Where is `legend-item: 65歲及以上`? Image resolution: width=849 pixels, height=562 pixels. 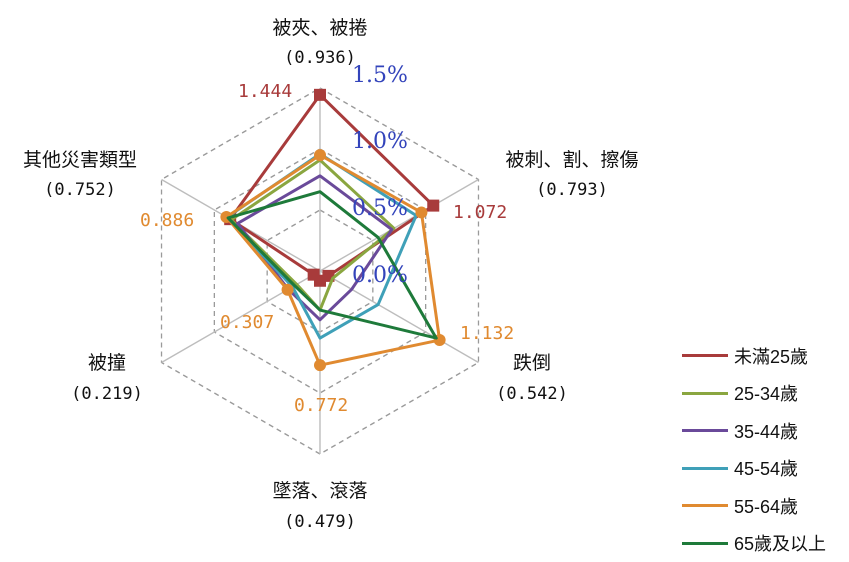
legend-item: 65歲及以上 is located at coordinates (765, 543).